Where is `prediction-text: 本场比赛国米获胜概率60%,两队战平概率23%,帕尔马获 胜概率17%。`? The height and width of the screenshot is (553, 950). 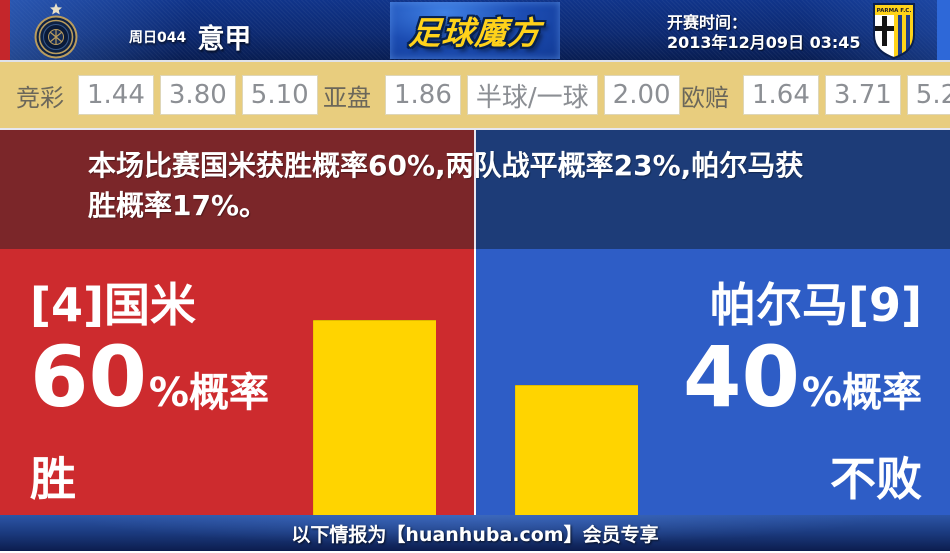 prediction-text: 本场比赛国米获胜概率60%,两队战平概率23%,帕尔马获 胜概率17%。 is located at coordinates (491, 186).